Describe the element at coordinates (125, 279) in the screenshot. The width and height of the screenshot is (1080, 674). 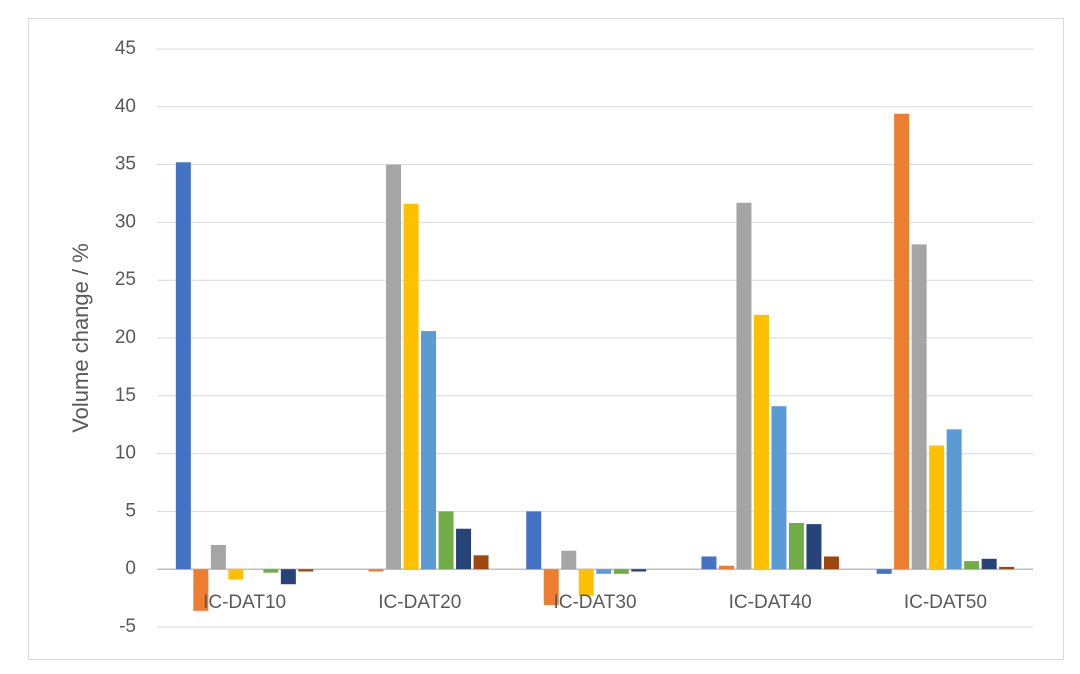
I see `y-tick-label: 25` at that location.